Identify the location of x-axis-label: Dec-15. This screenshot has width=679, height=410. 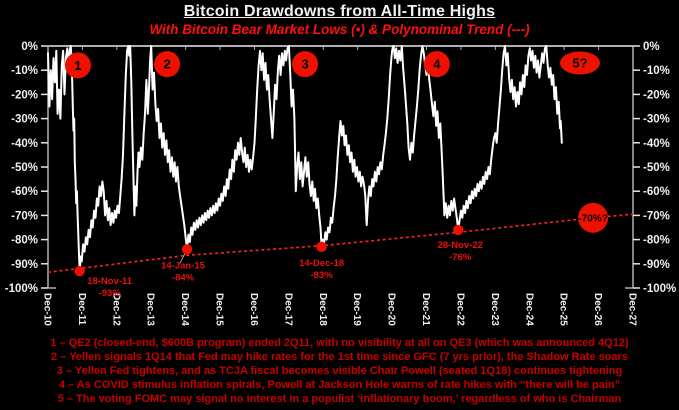
(219, 309).